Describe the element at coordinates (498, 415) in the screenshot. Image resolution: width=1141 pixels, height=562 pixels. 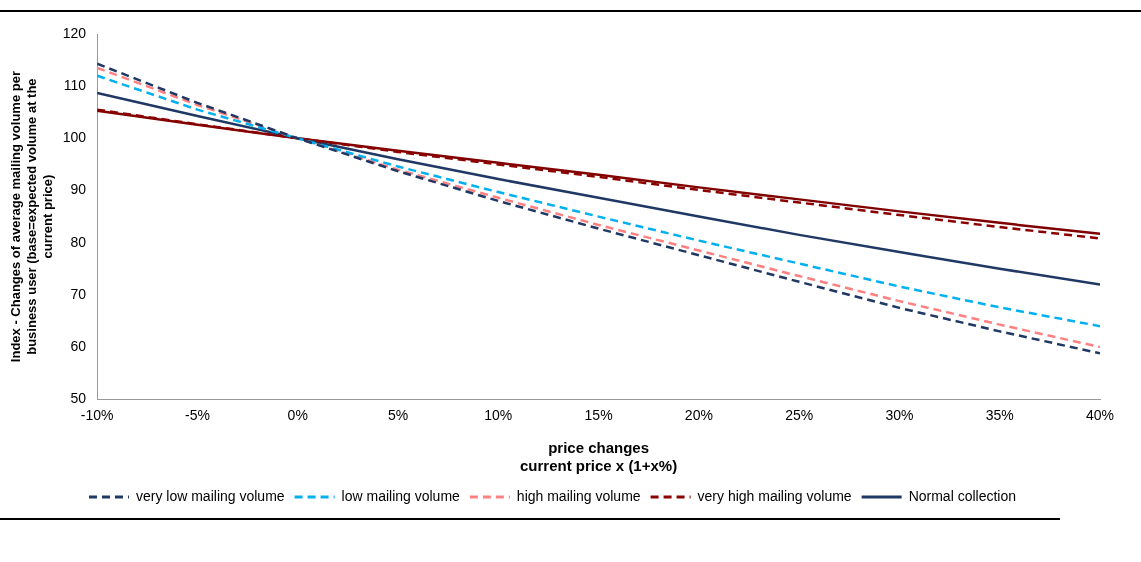
I see `x-tick-label: 10%` at that location.